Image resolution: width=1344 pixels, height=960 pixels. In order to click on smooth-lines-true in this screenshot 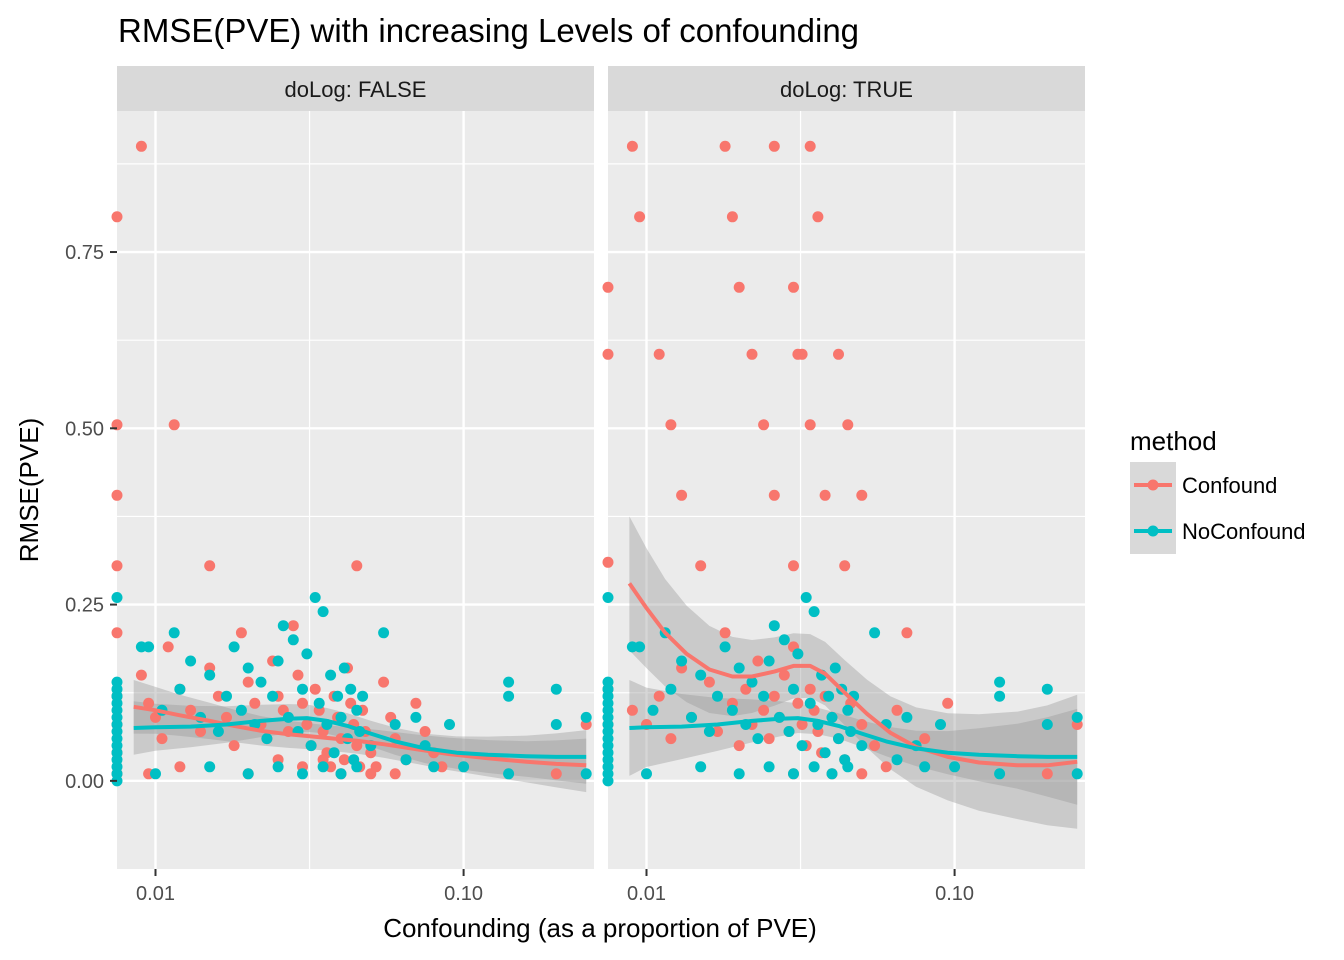, I will do `click(852, 675)`.